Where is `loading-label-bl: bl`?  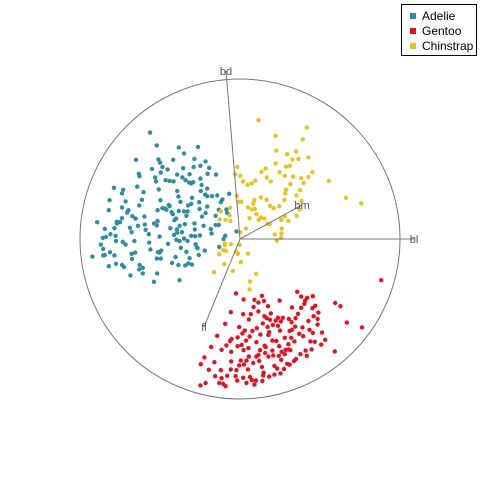 loading-label-bl: bl is located at coordinates (414, 240).